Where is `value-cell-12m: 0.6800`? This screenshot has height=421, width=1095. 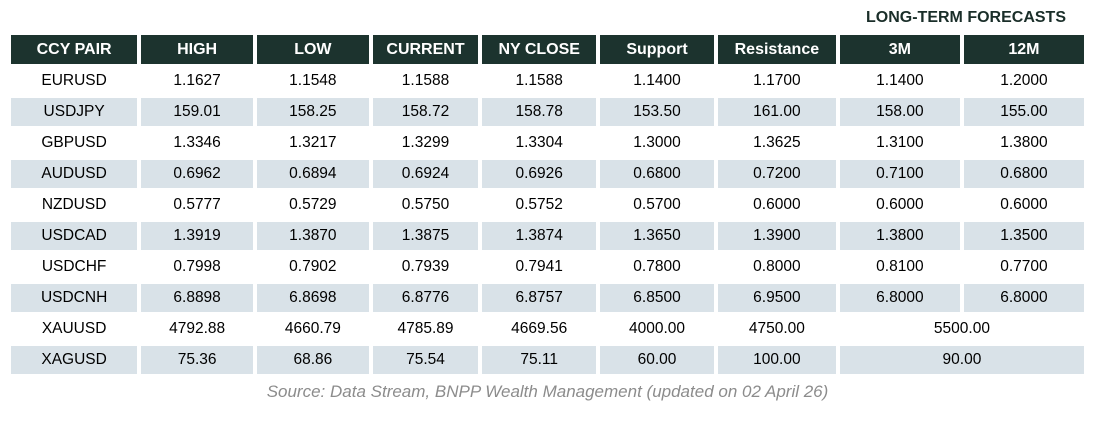 value-cell-12m: 0.6800 is located at coordinates (1023, 174).